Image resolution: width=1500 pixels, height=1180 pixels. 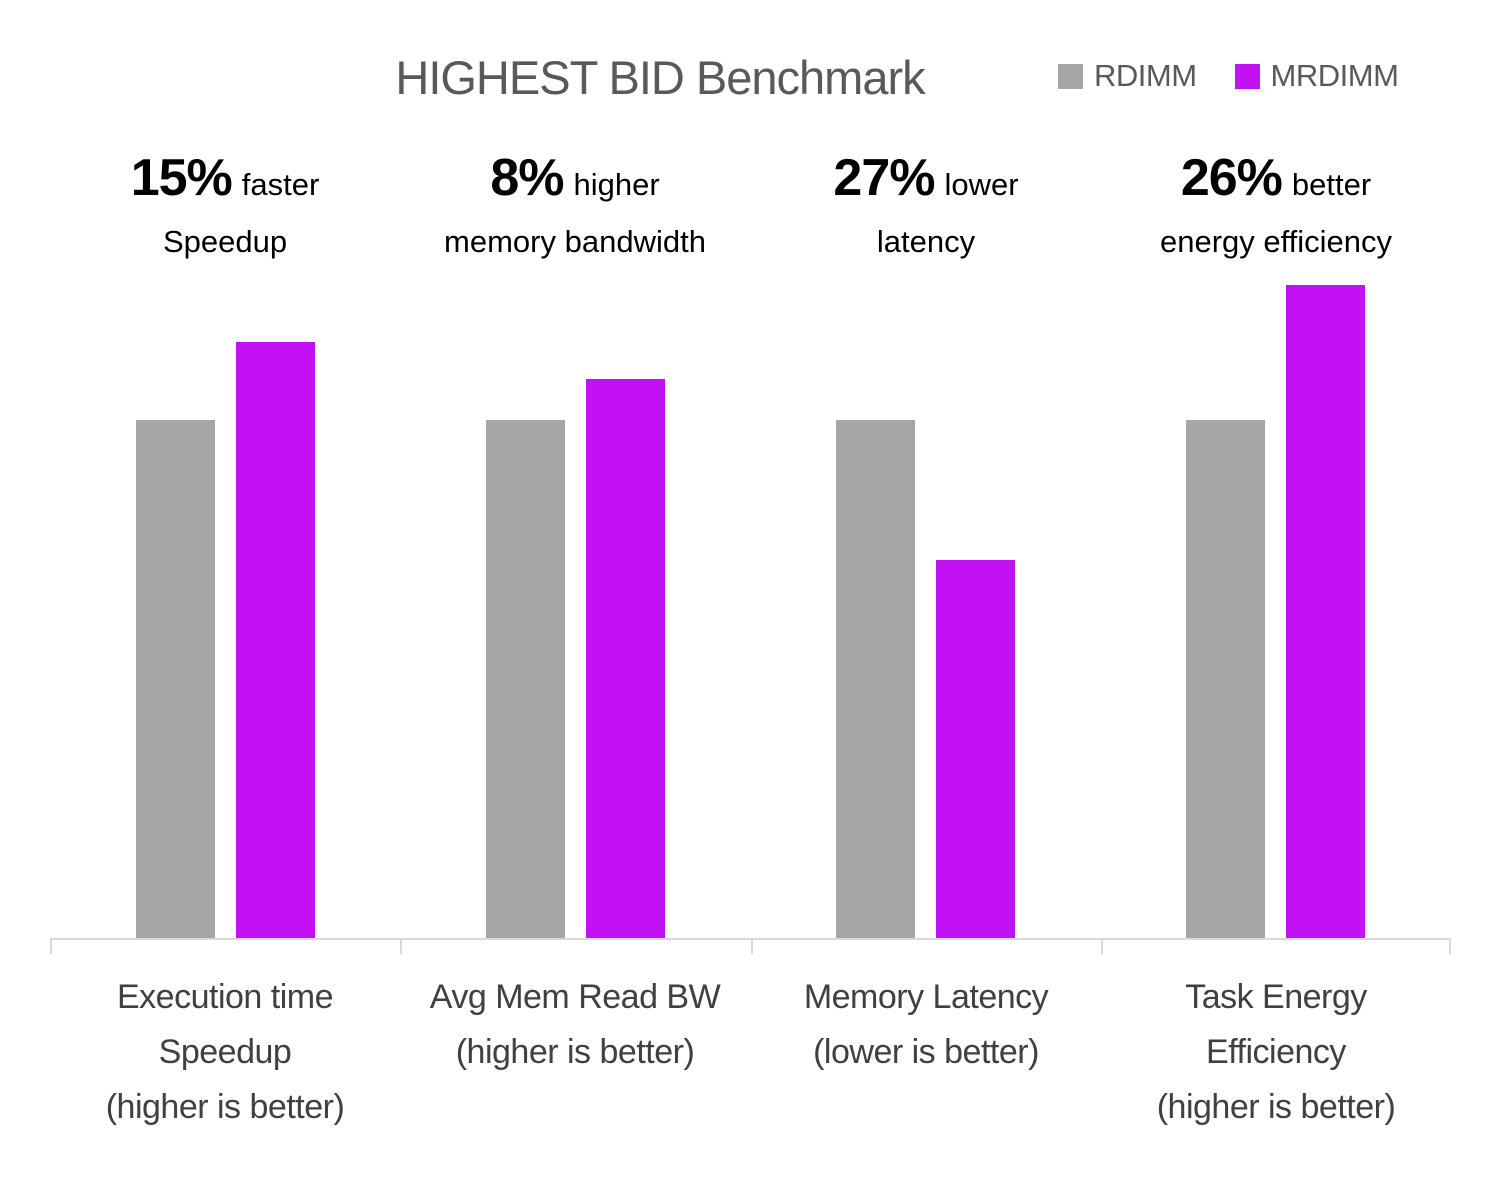 I want to click on chart-title: HIGHEST BID Benchmark, so click(x=660, y=77).